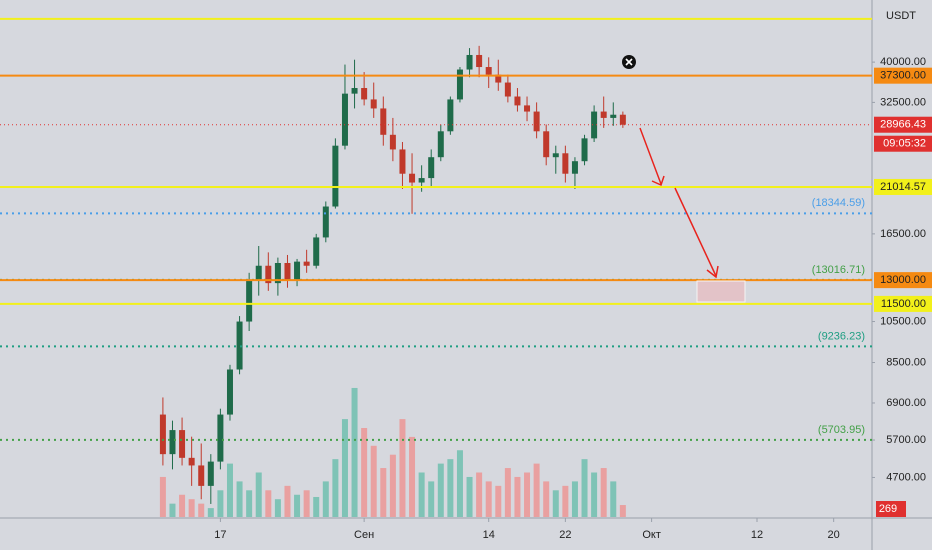  What do you see at coordinates (834, 535) in the screenshot?
I see `x-tick-label: 20` at bounding box center [834, 535].